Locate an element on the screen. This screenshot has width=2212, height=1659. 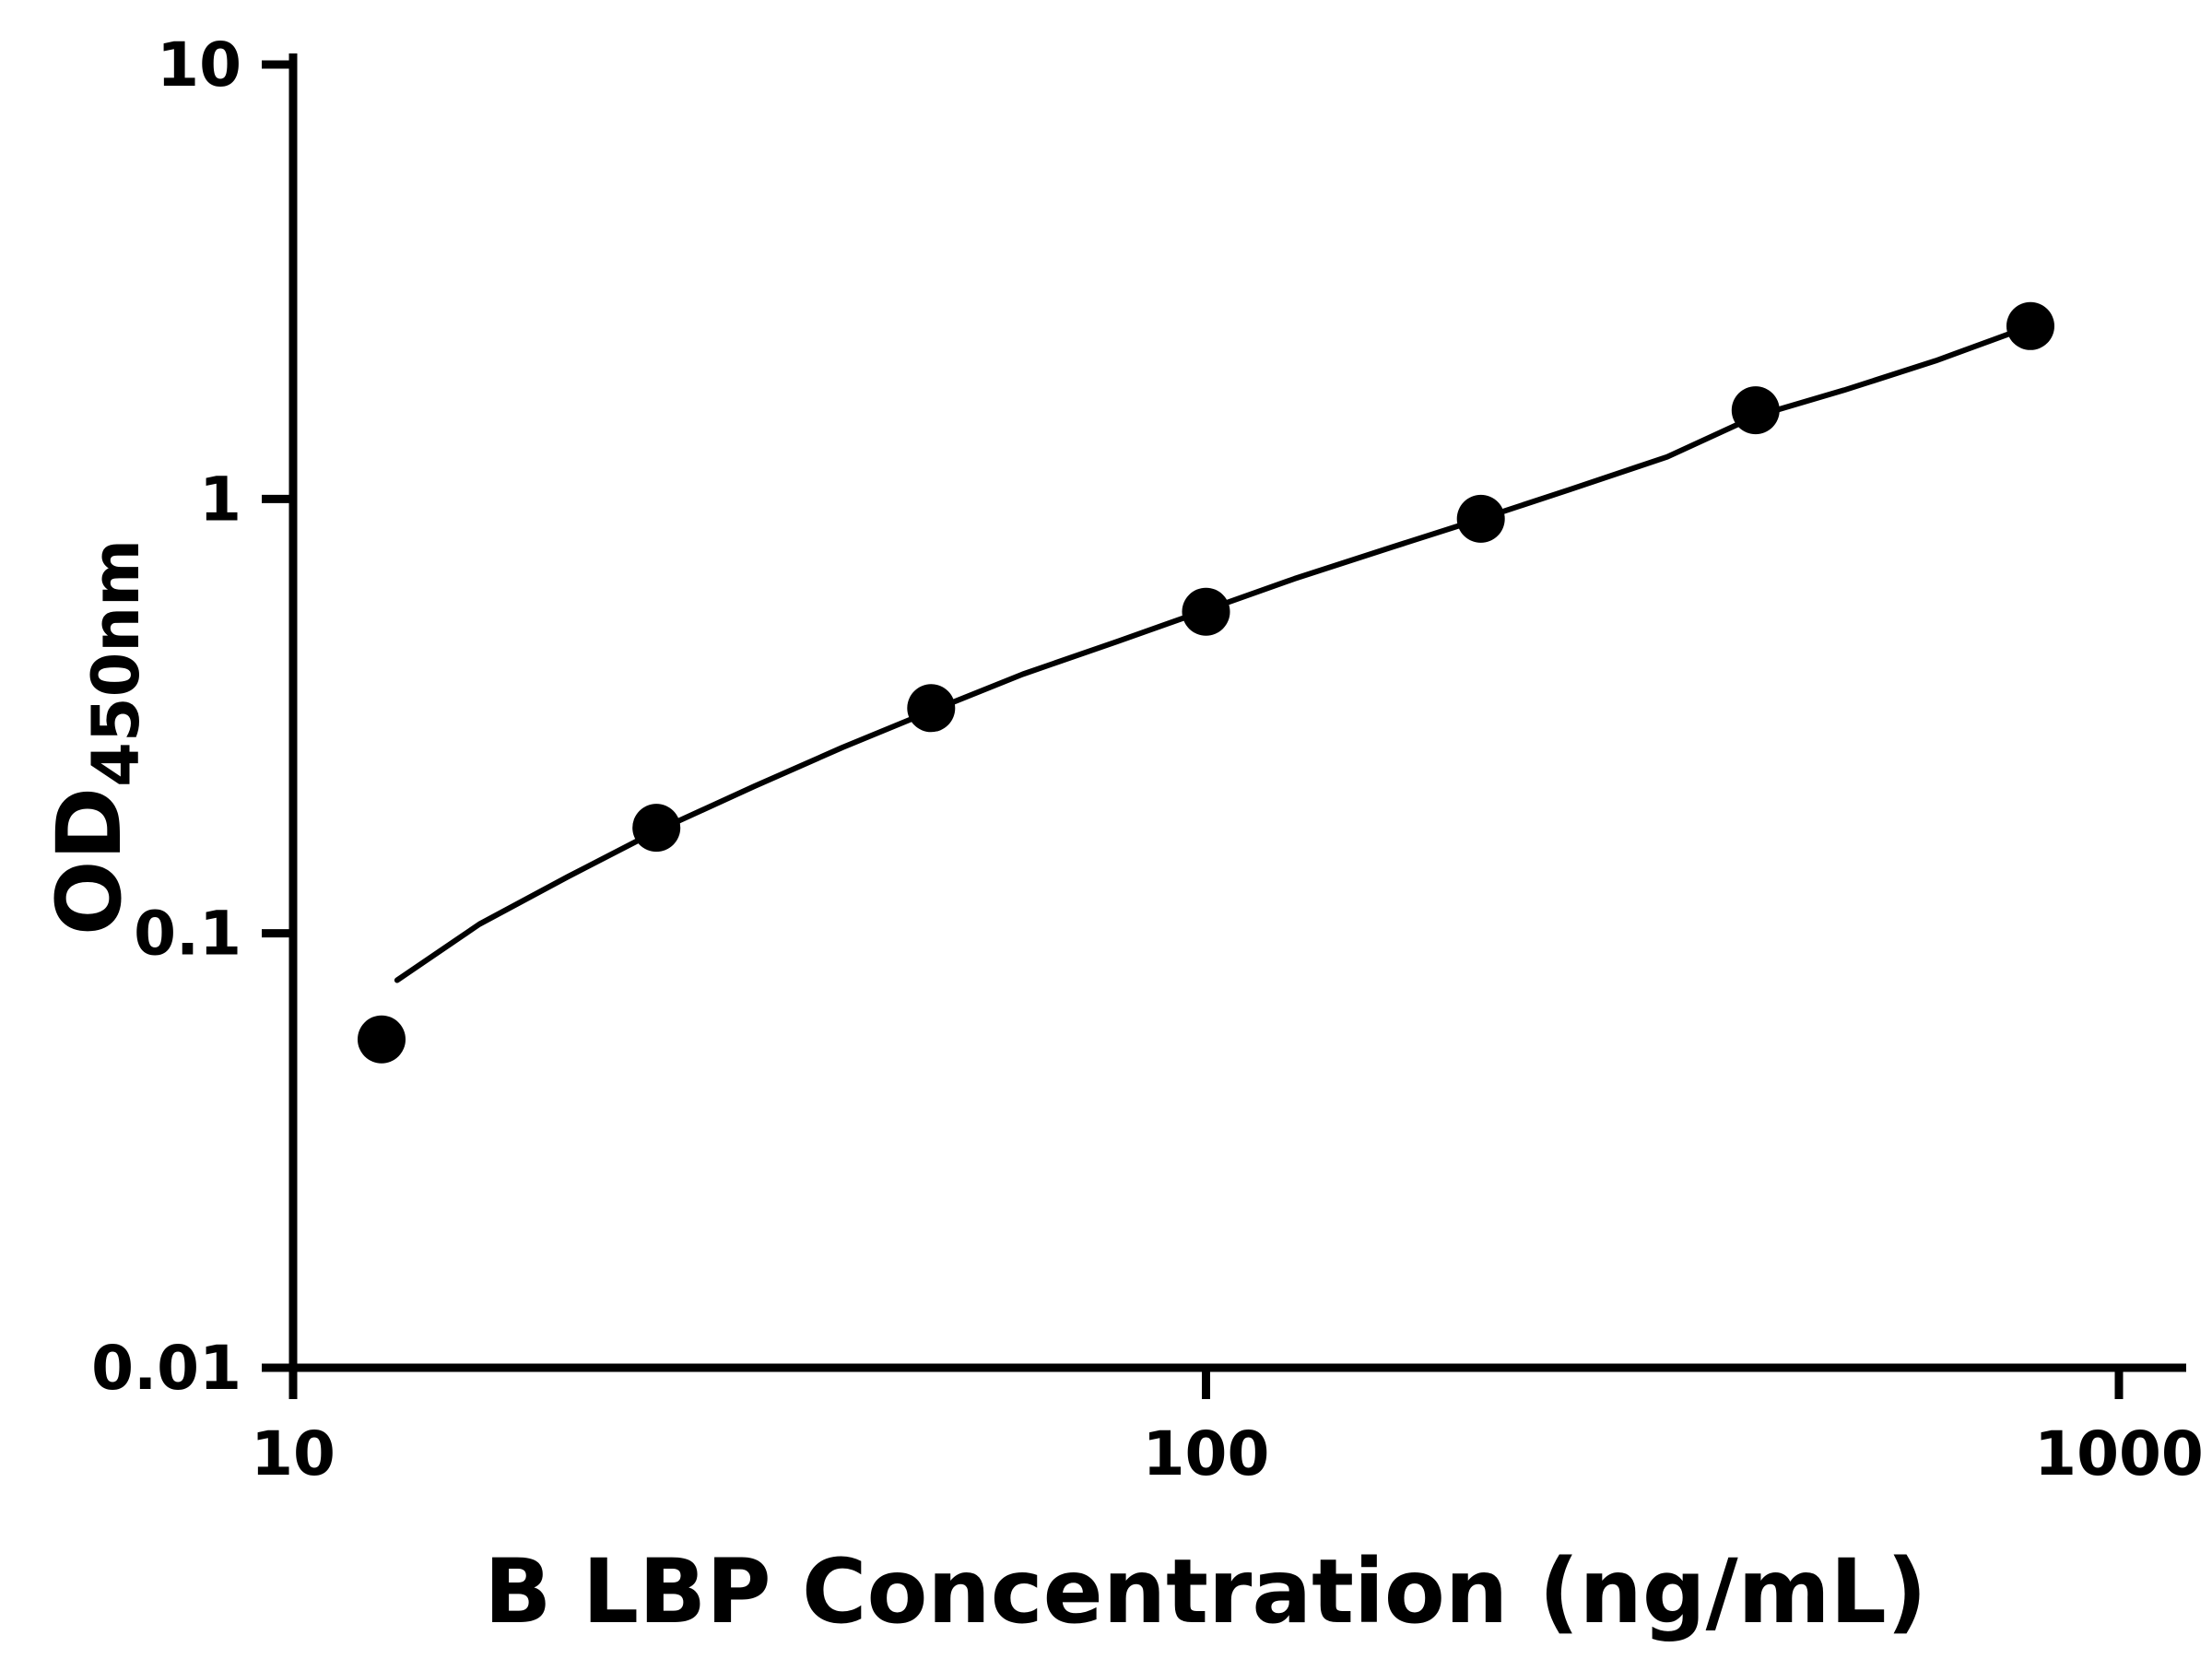
y-tick-label: 10 is located at coordinates (199, 64).